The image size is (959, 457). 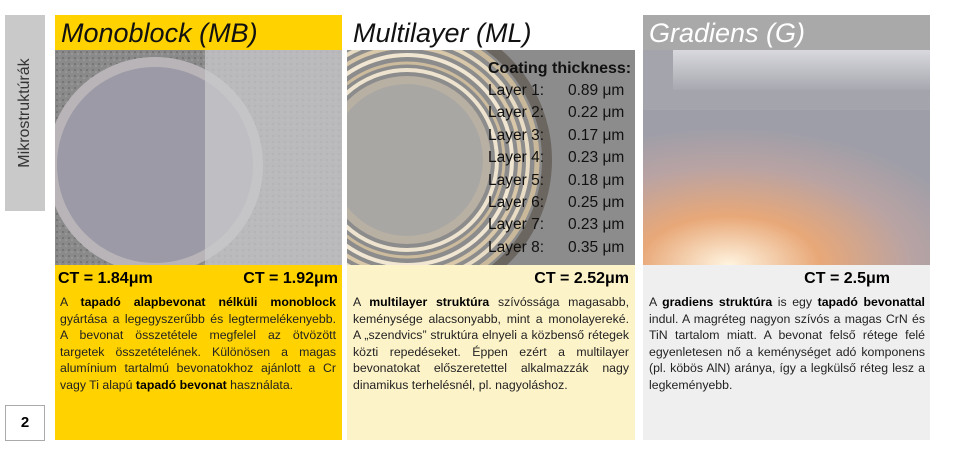 What do you see at coordinates (560, 248) in the screenshot?
I see `layer-row: Layer 8: 0.35 μm` at bounding box center [560, 248].